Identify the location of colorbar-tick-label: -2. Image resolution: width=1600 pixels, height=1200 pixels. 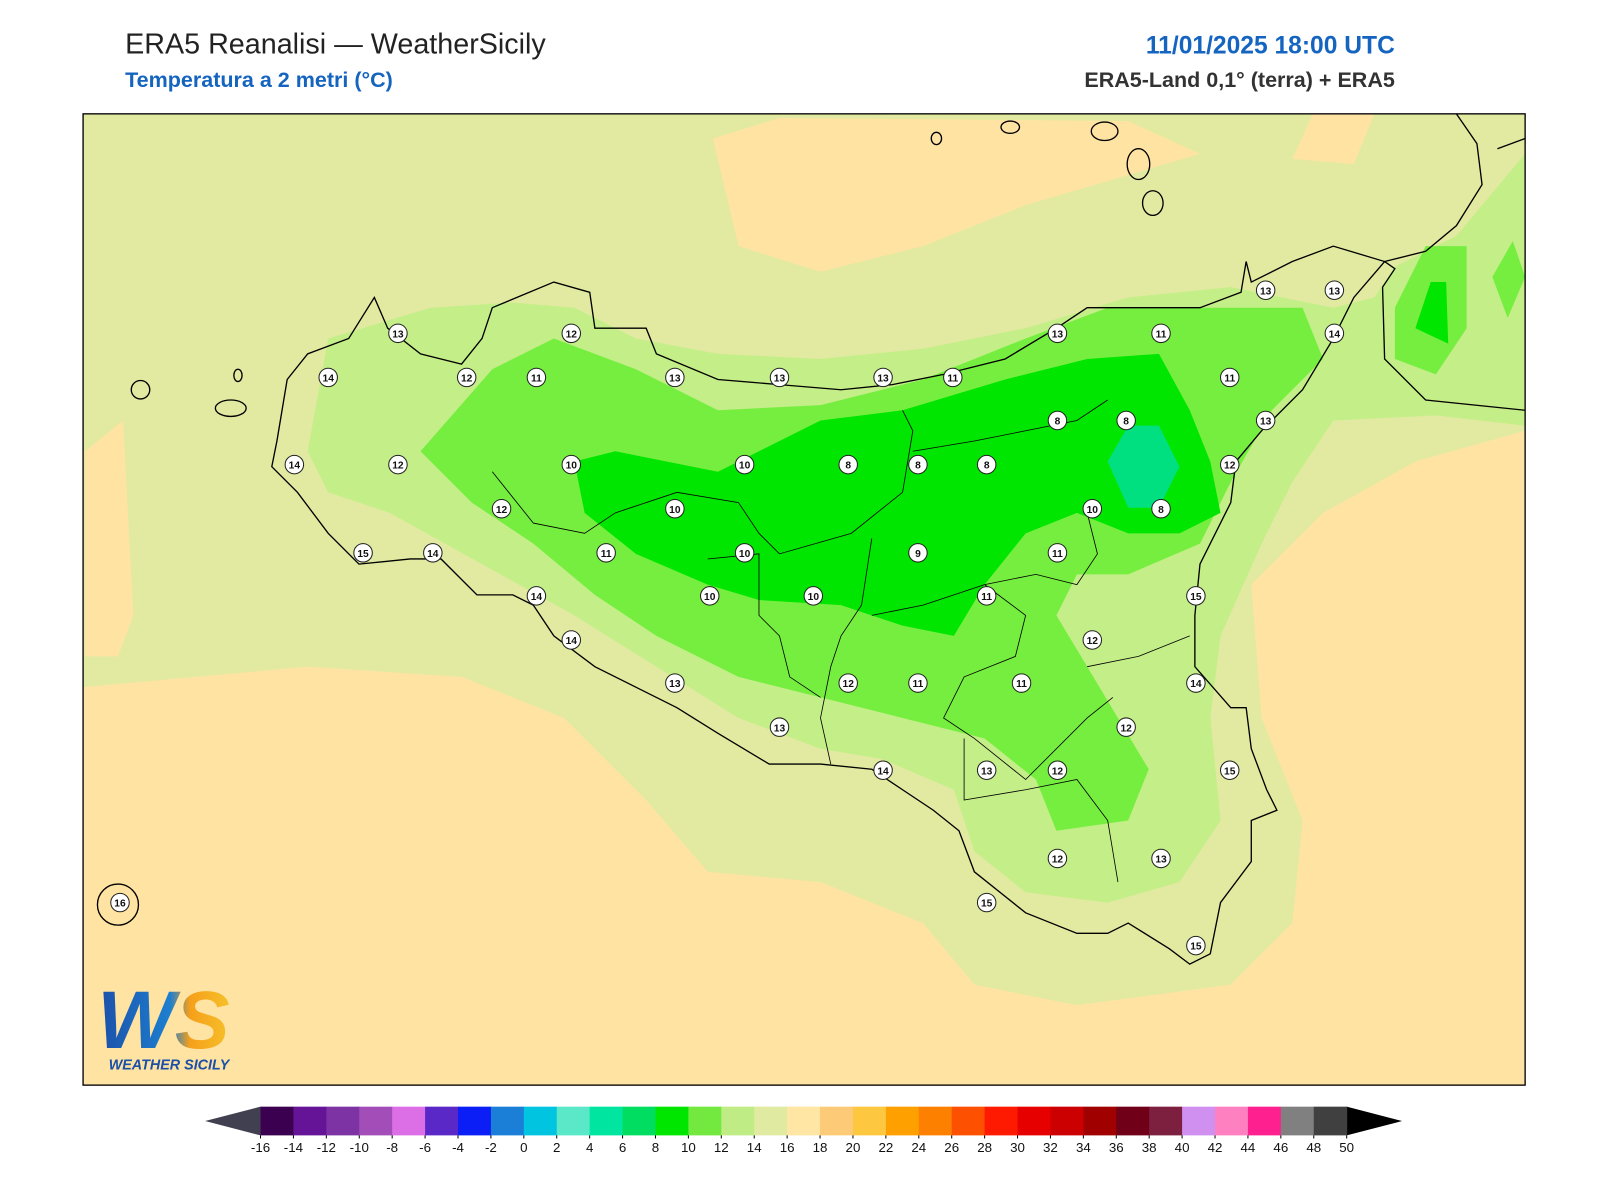
(491, 1147).